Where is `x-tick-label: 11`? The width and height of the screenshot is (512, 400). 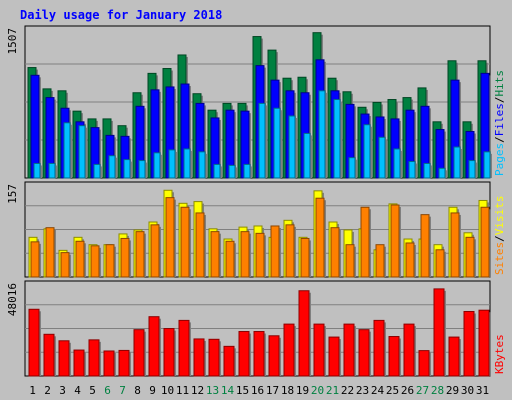 x-tick-label: 11 is located at coordinates (182, 390).